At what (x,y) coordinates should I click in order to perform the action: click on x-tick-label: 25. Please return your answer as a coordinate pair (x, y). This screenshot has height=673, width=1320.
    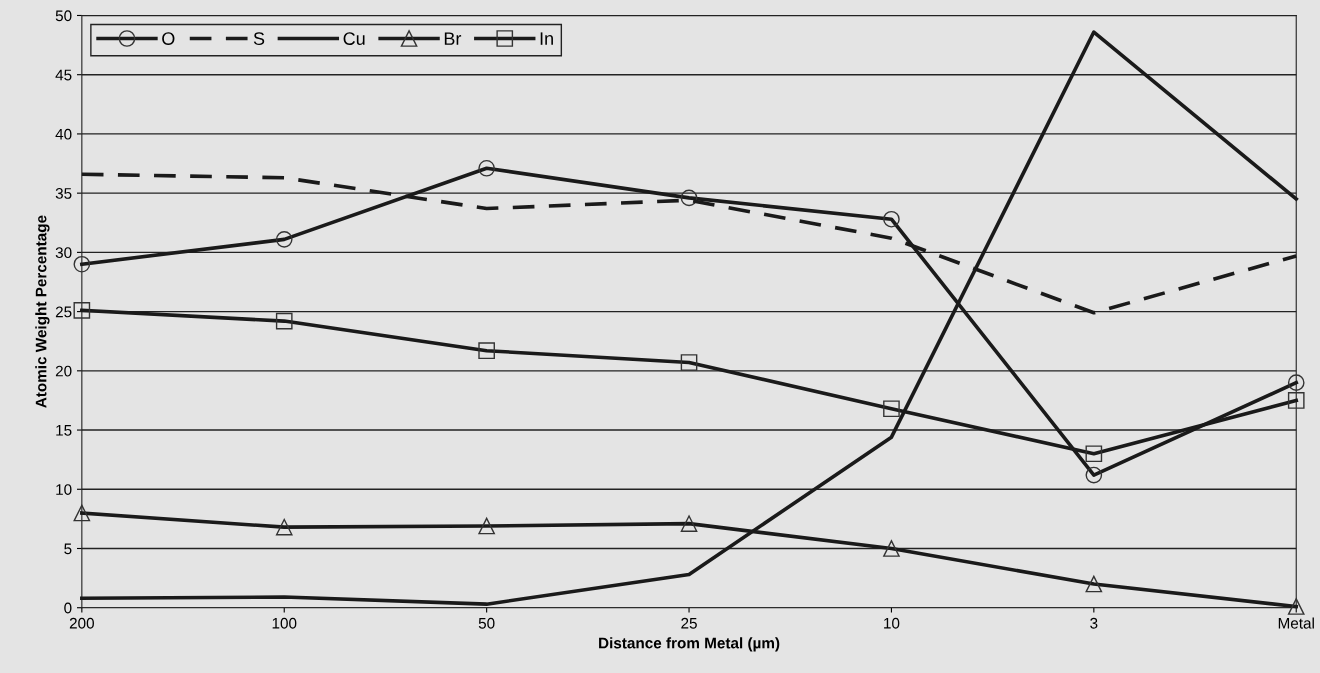
    Looking at the image, I should click on (689, 623).